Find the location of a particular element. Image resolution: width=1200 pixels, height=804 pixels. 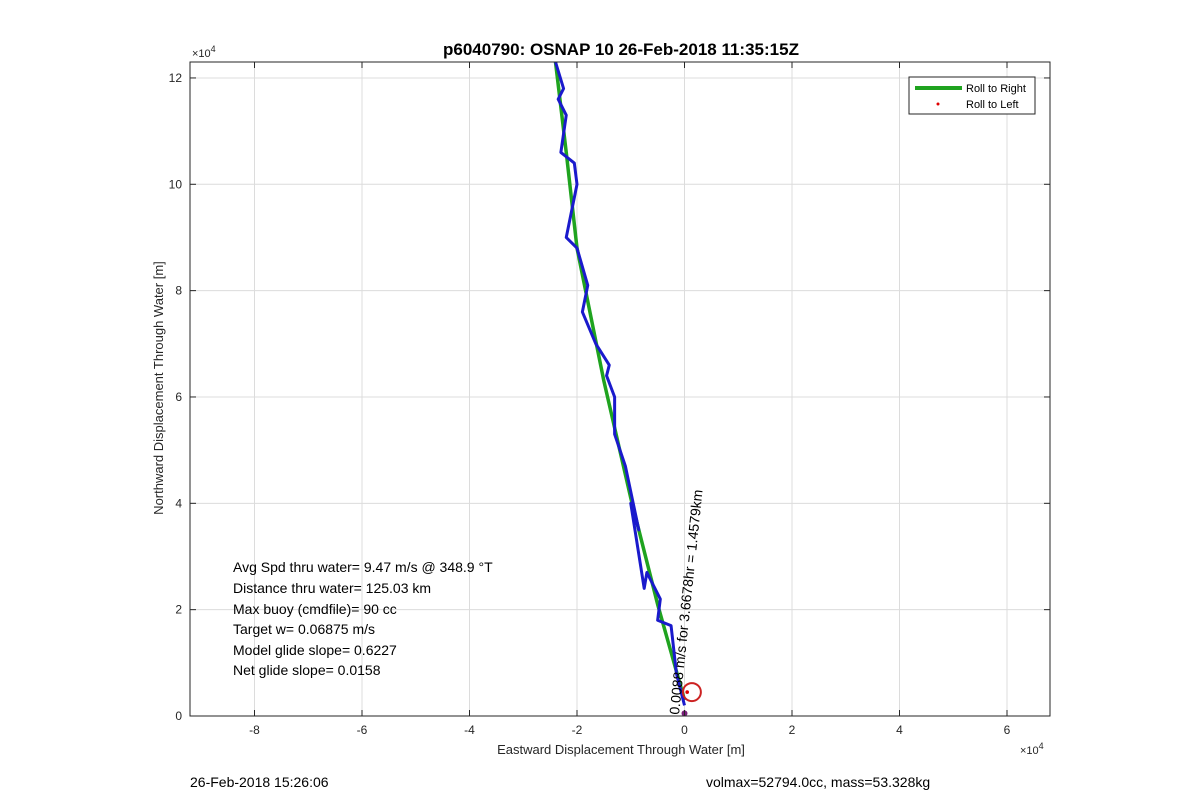

x-tick-label: 6 is located at coordinates (1007, 730).